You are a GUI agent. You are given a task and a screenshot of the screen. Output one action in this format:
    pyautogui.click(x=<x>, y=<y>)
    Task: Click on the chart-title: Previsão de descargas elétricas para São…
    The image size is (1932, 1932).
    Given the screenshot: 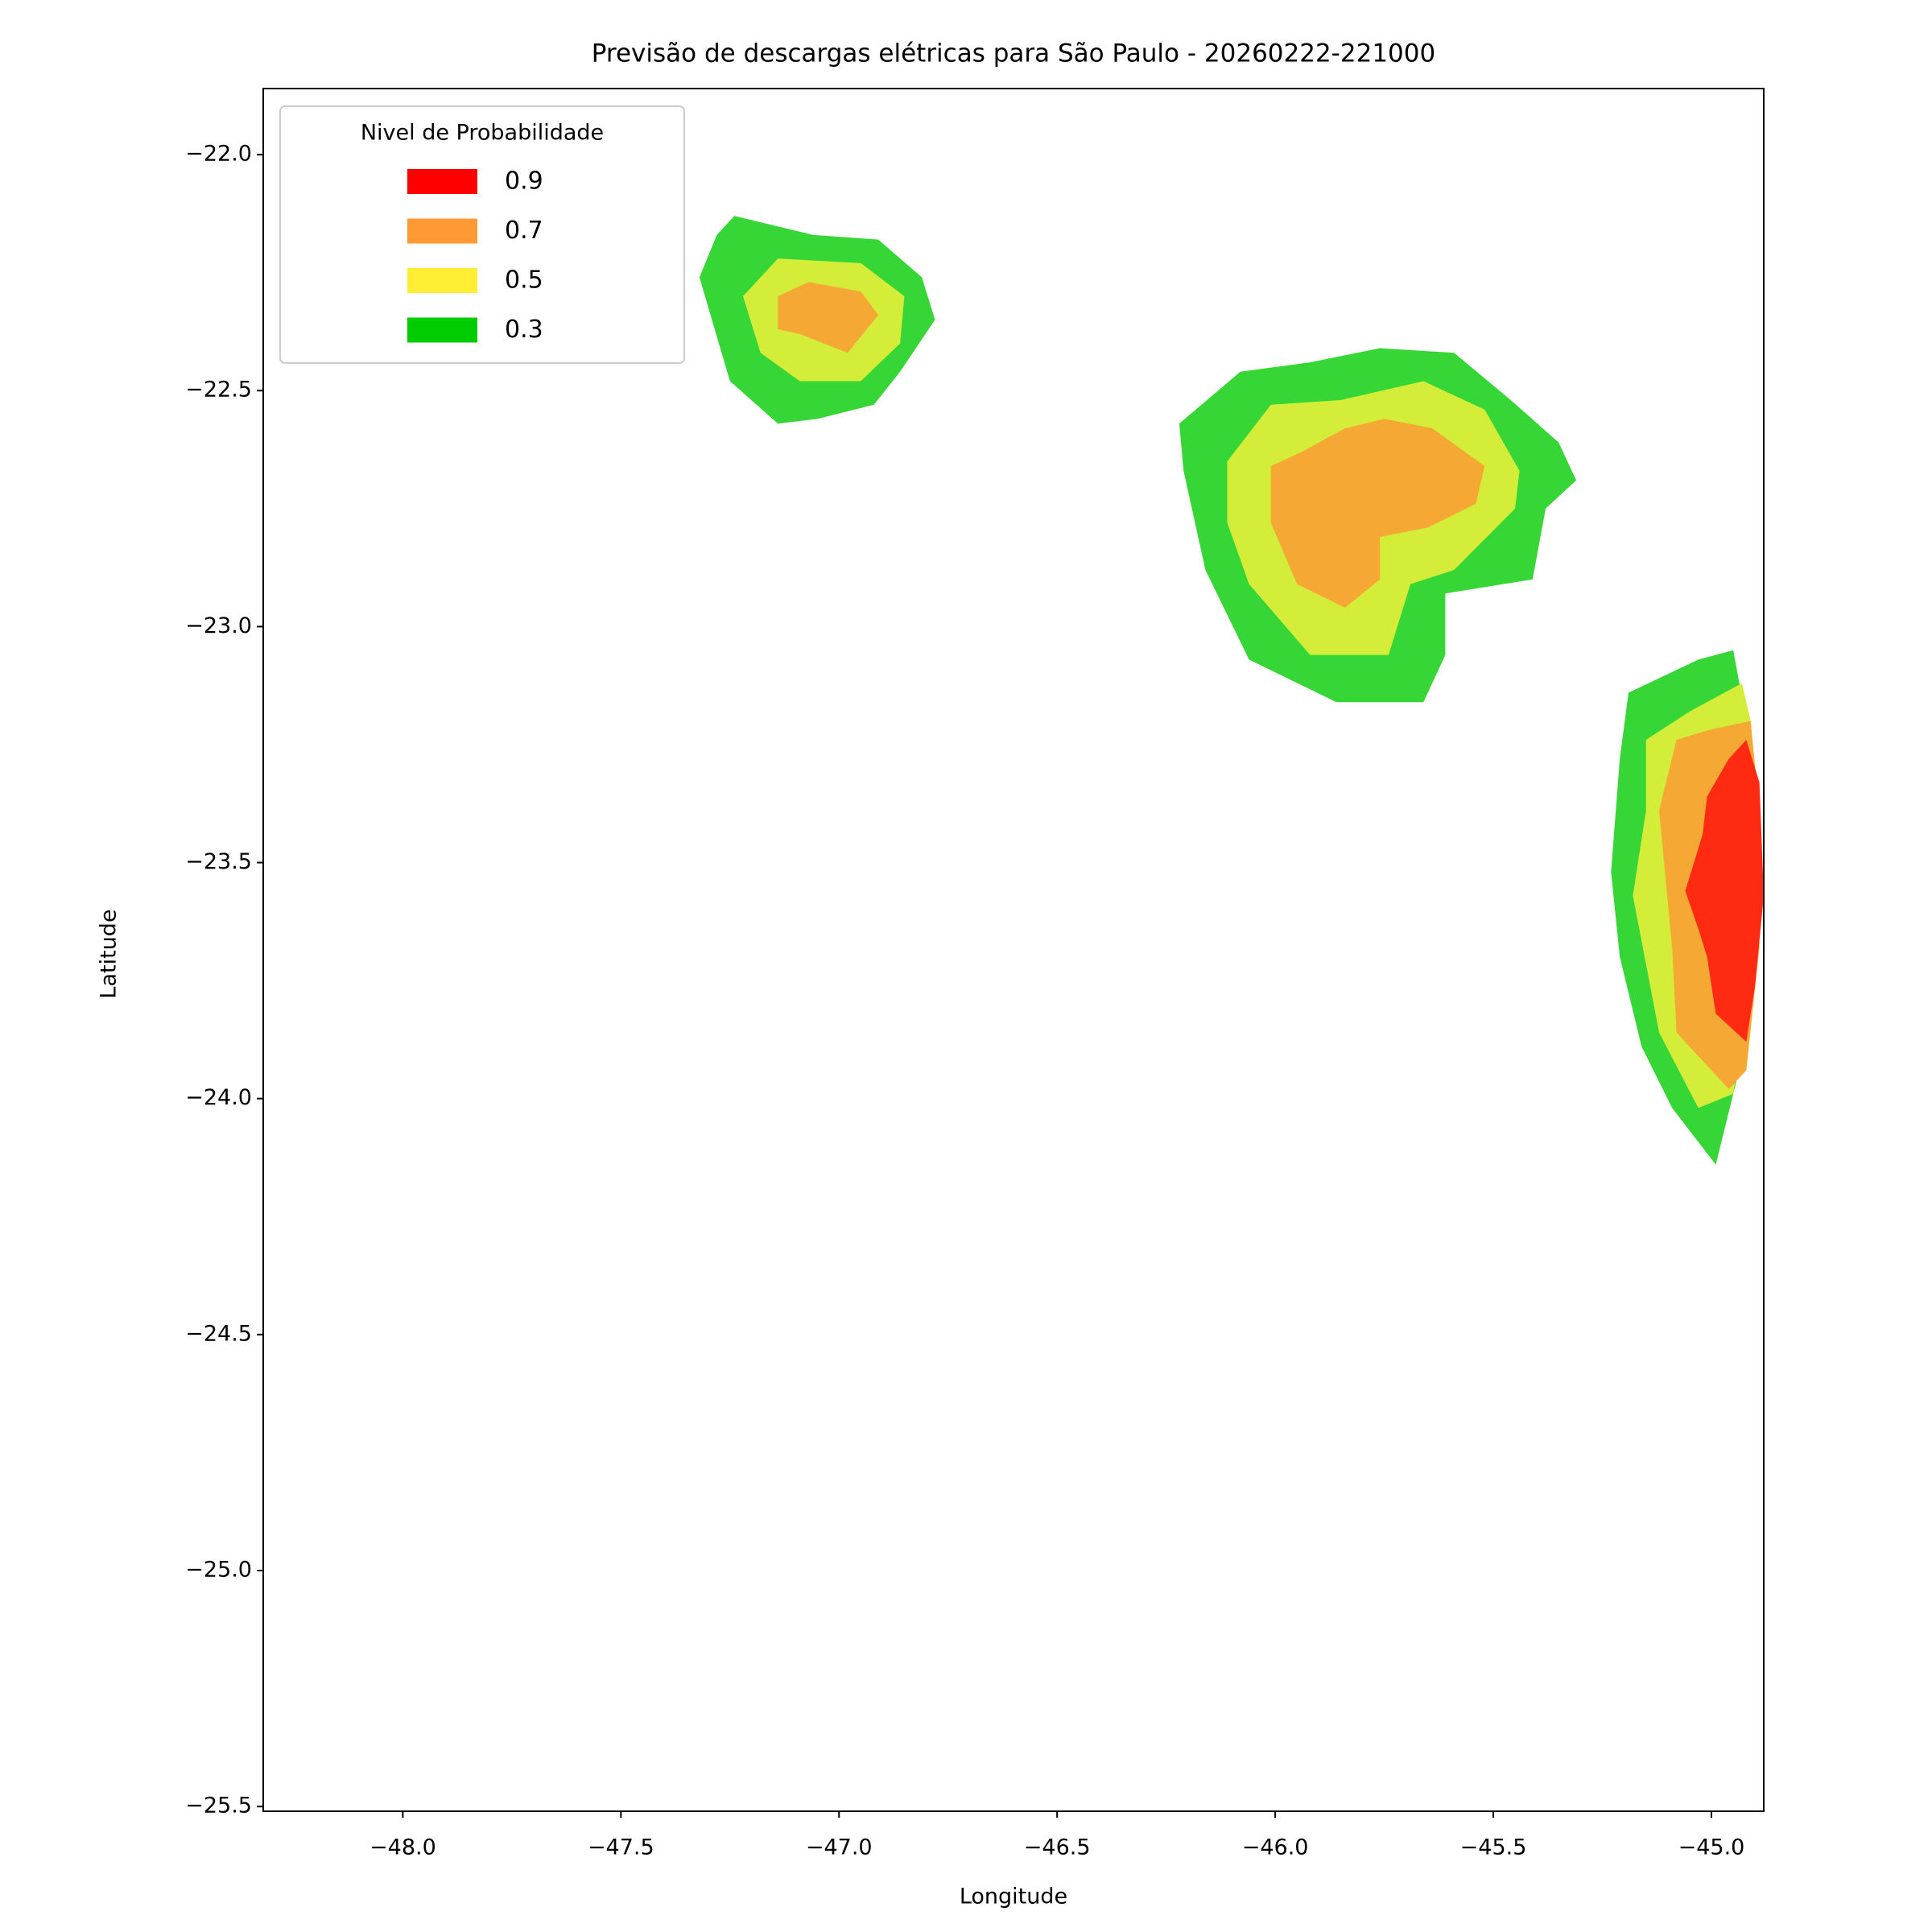 What is the action you would take?
    pyautogui.click(x=1013, y=53)
    